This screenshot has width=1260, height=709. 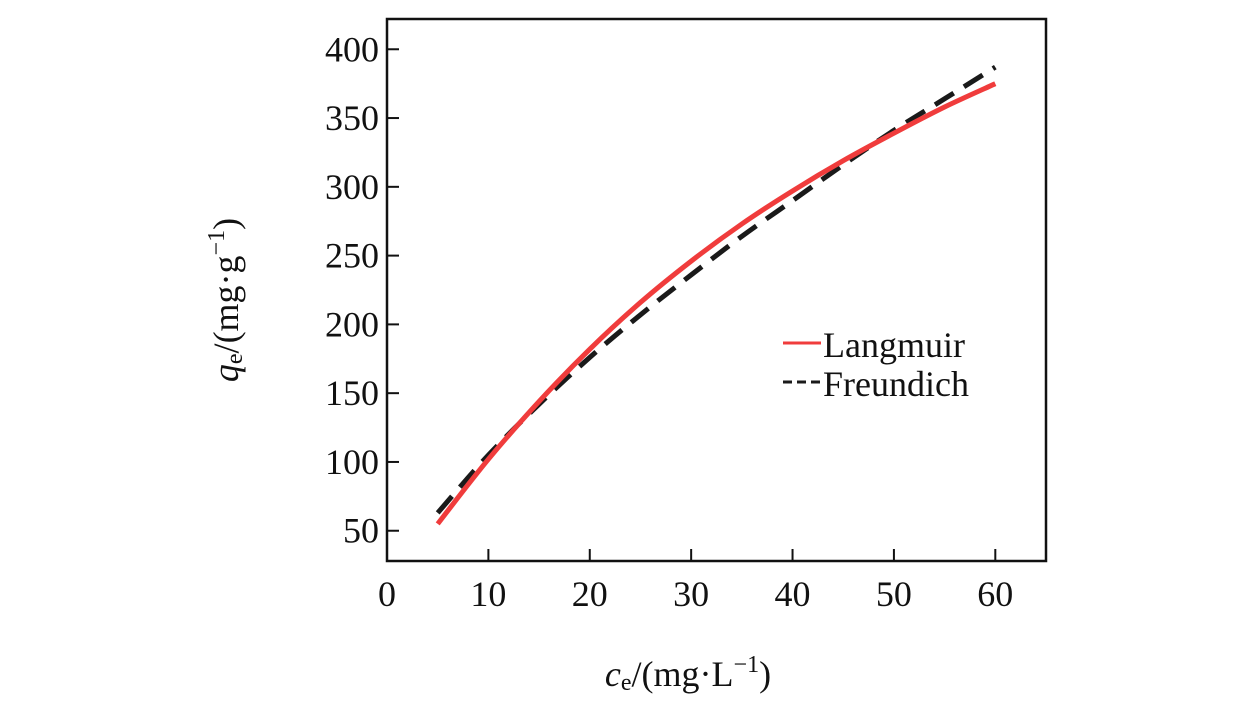 What do you see at coordinates (352, 118) in the screenshot?
I see `y-tick-label: 350` at bounding box center [352, 118].